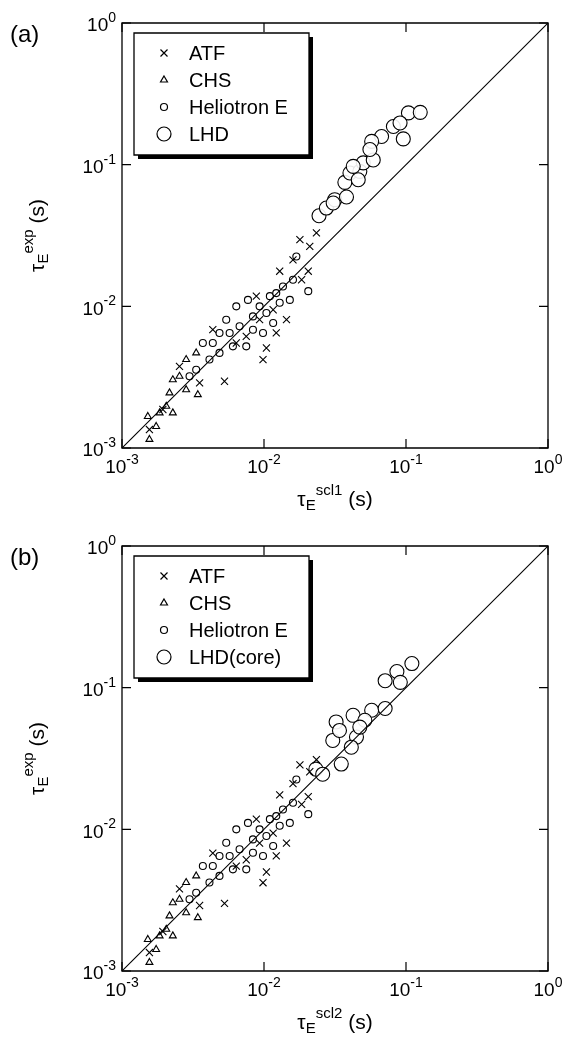 The image size is (581, 1047). What do you see at coordinates (235, 656) in the screenshot?
I see `legend-label: LHD(core)` at bounding box center [235, 656].